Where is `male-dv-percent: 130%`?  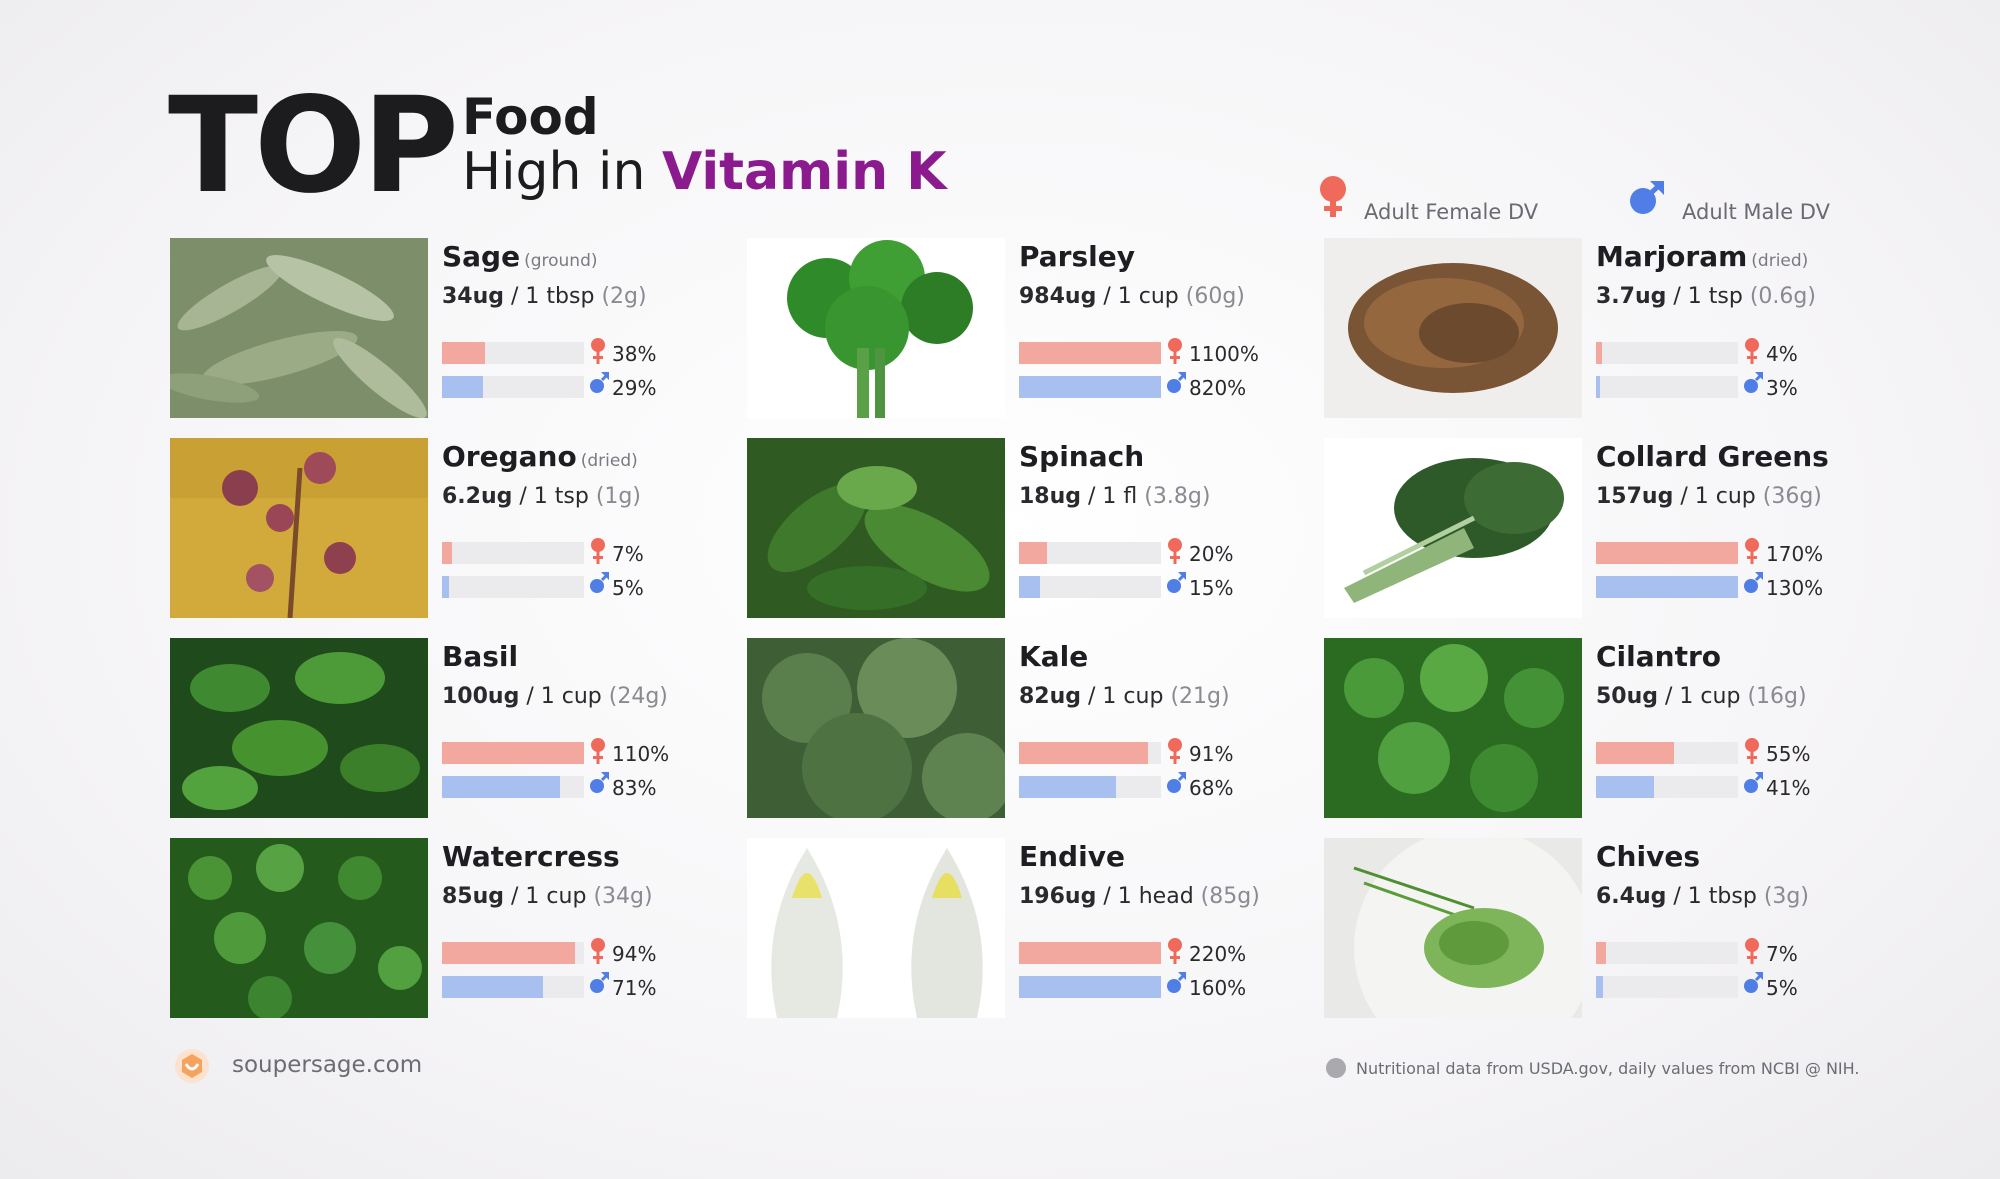
male-dv-percent: 130% is located at coordinates (1795, 588).